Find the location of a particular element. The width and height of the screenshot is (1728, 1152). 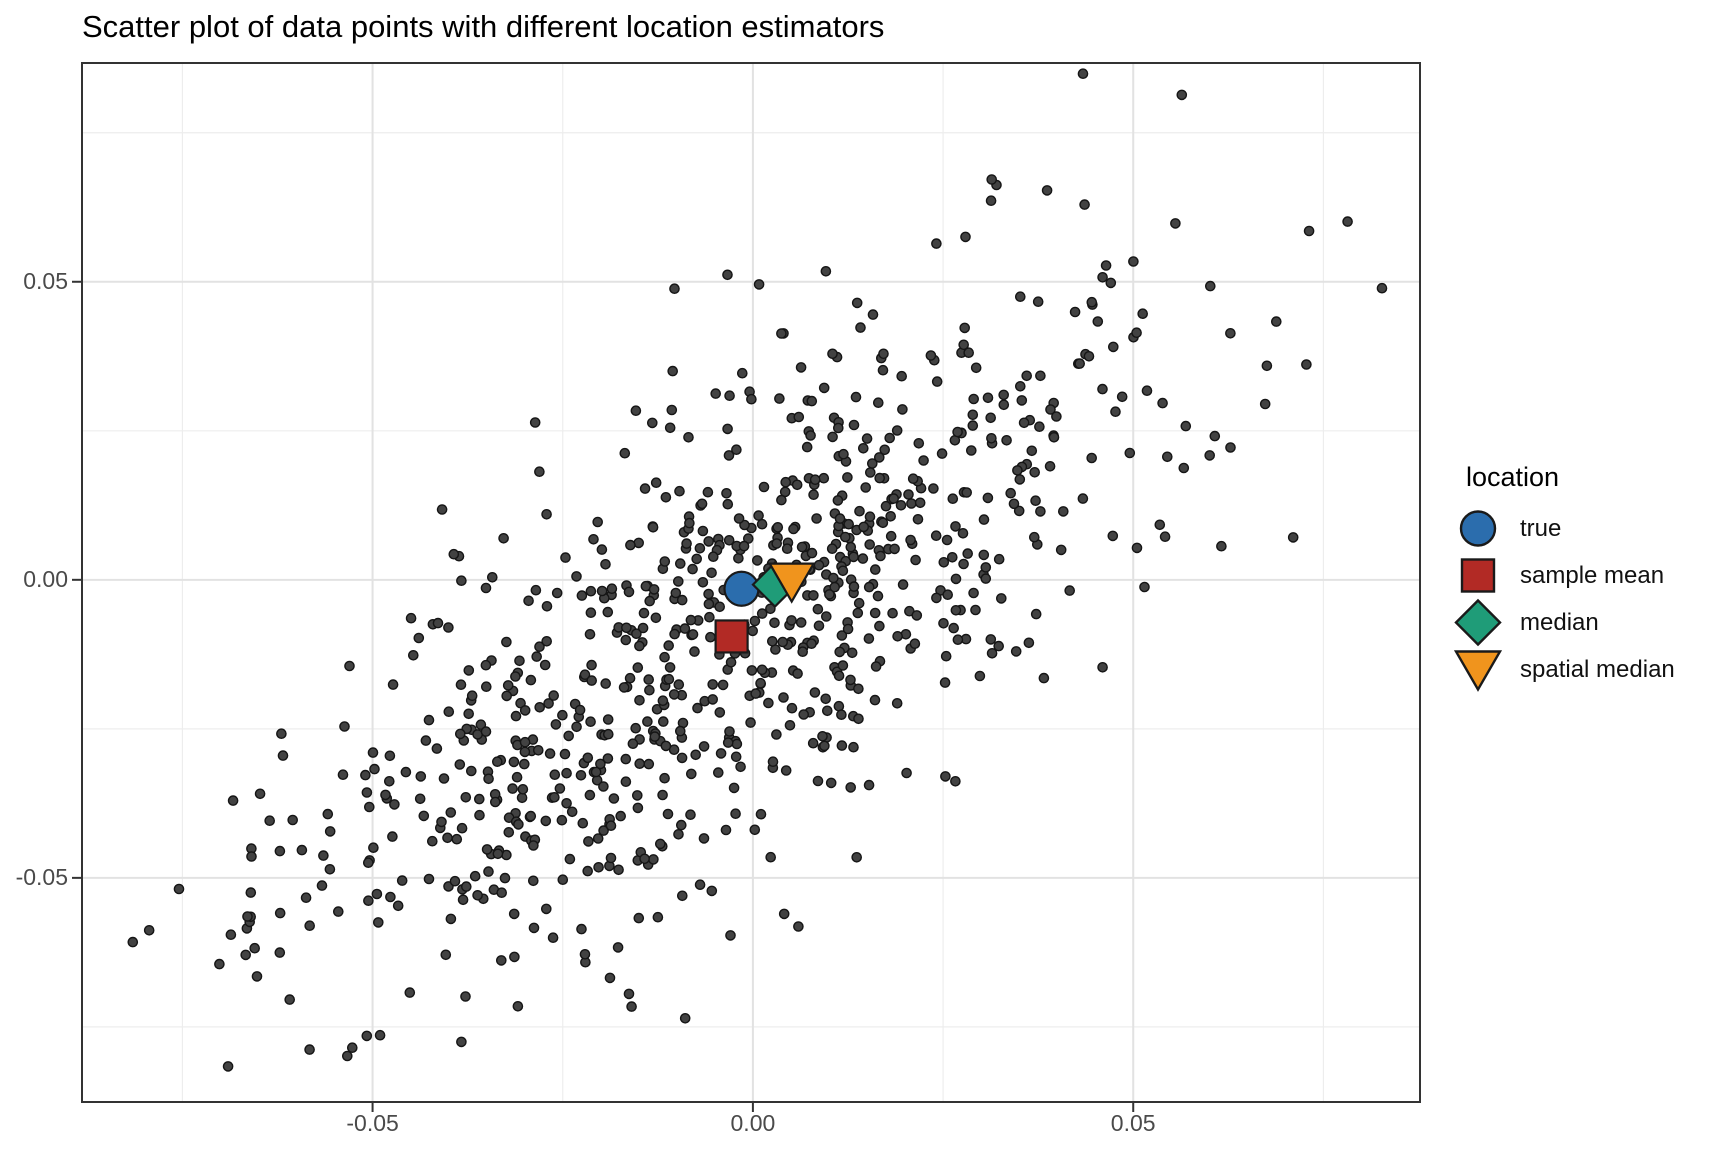

x-tick-label-neg005: -0.05 is located at coordinates (372, 1123).